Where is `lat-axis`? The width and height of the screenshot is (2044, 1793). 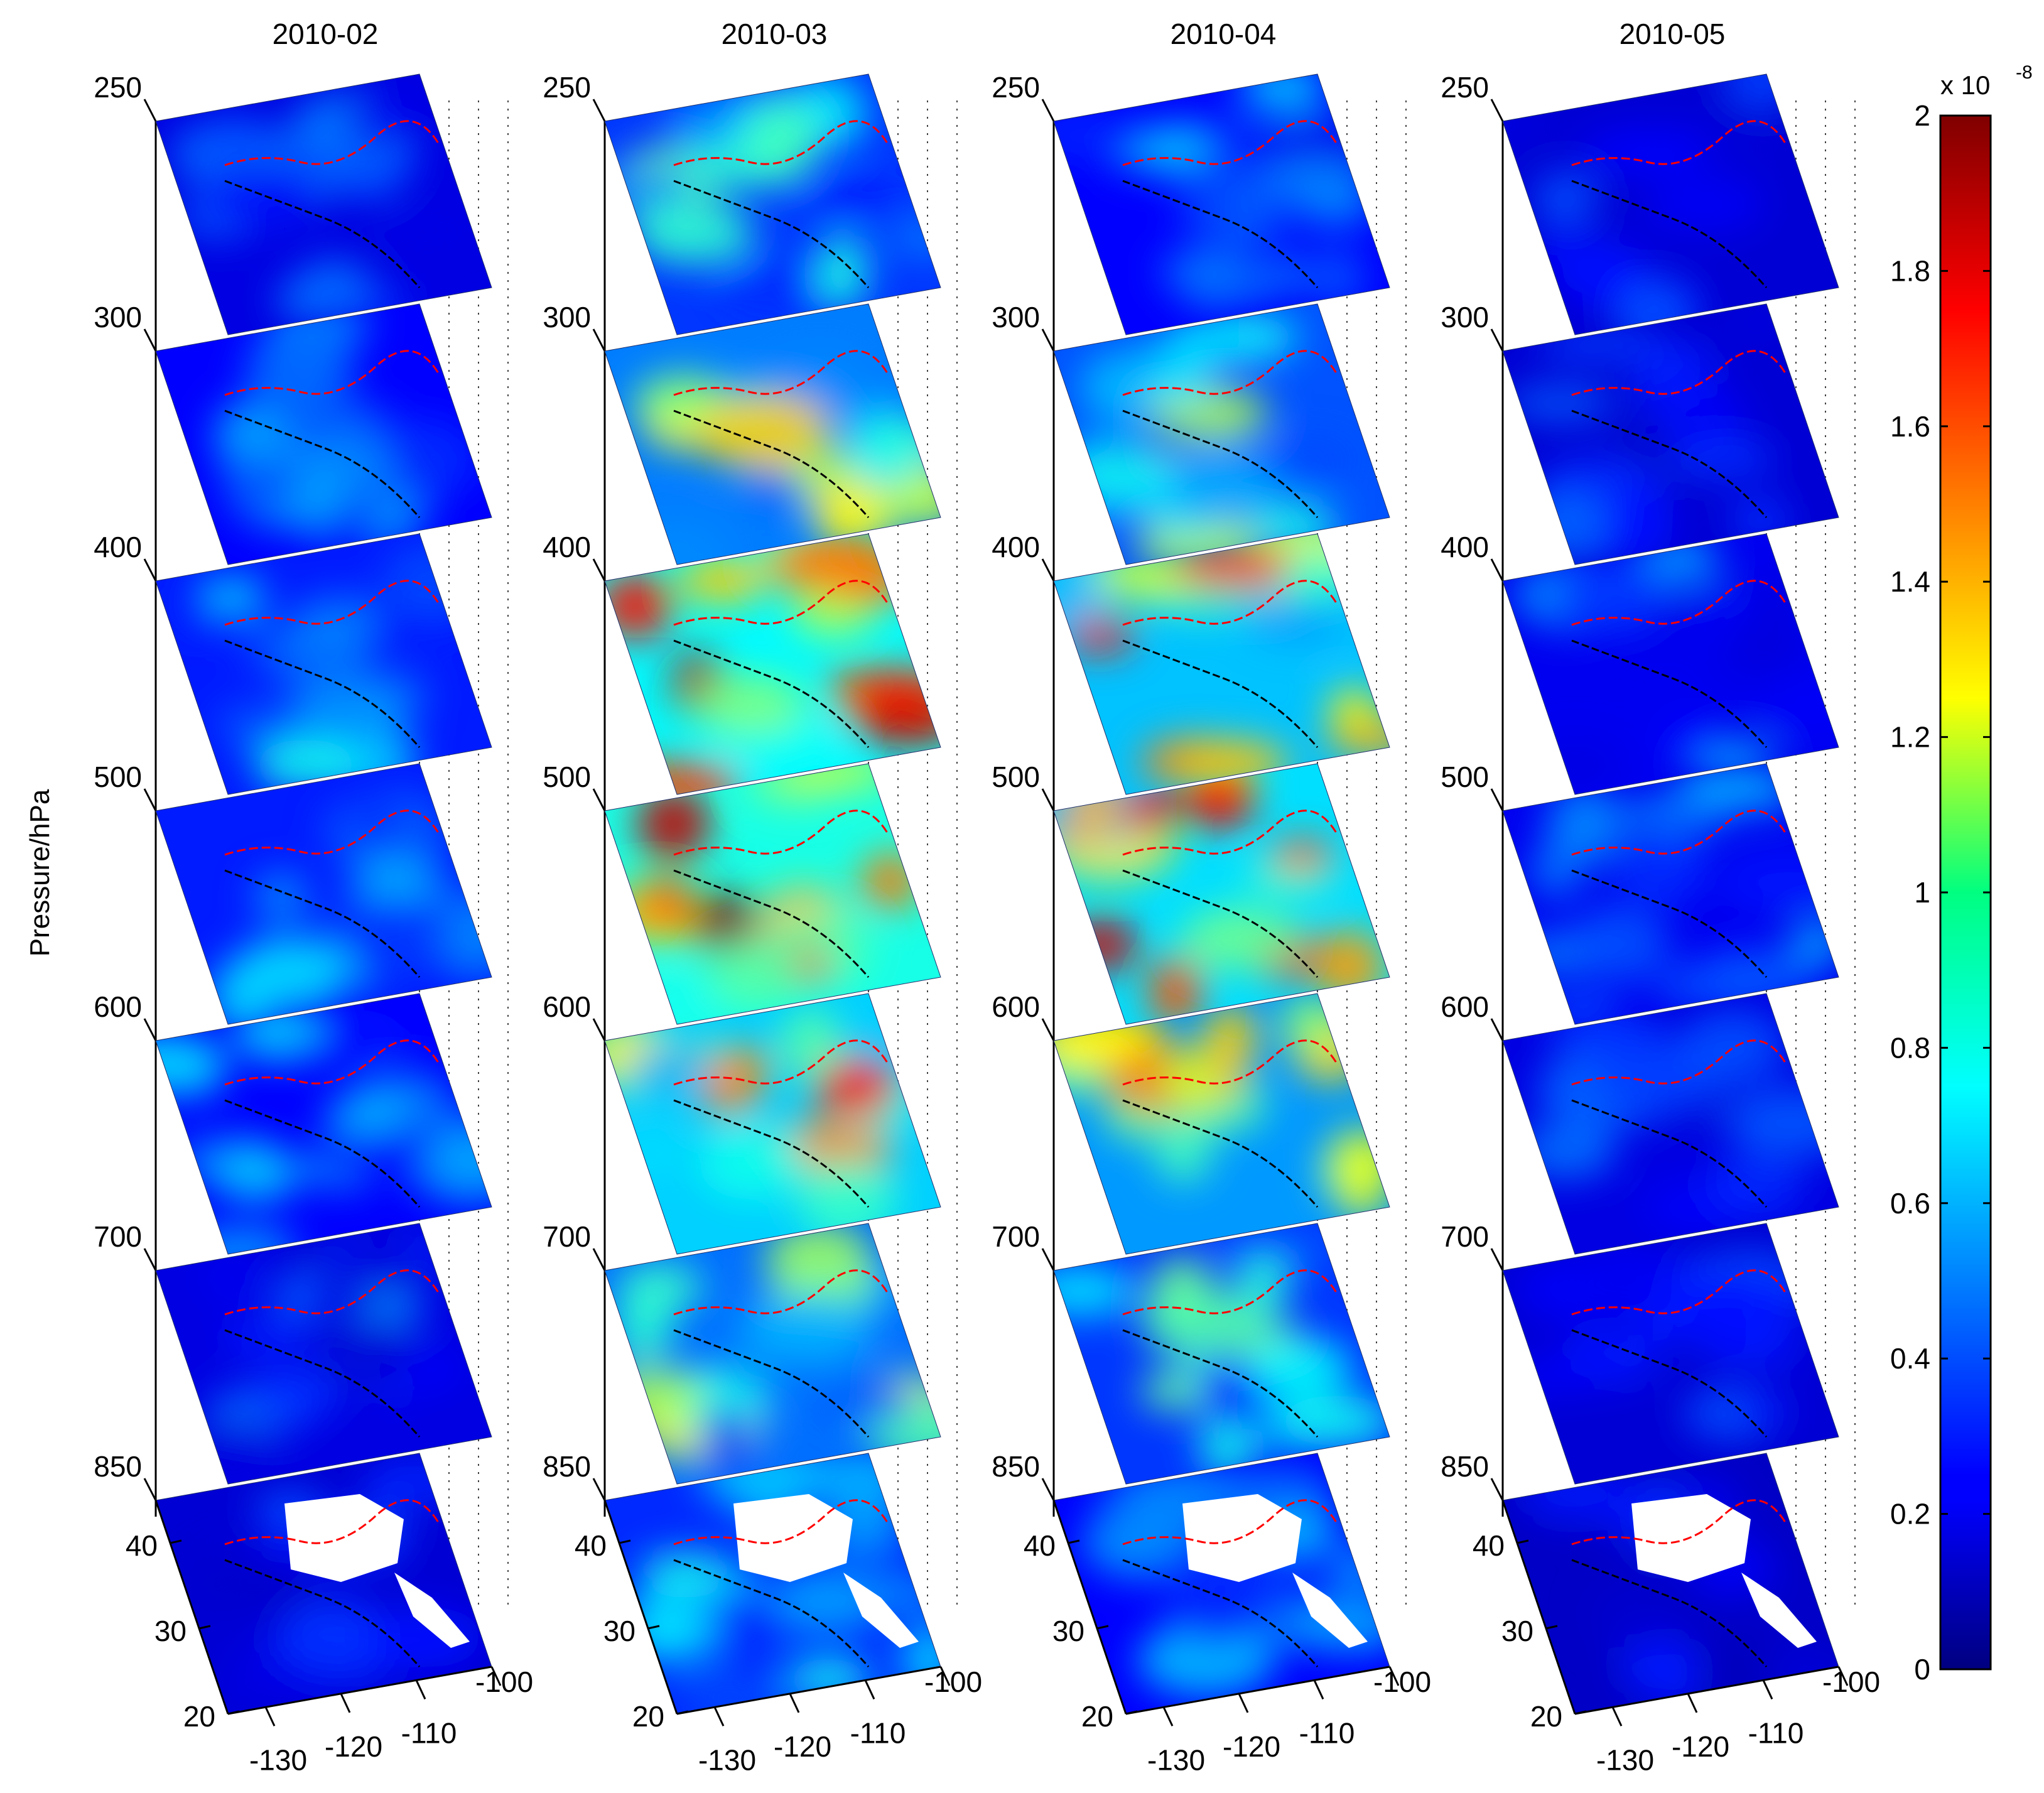
lat-axis is located at coordinates (1089, 1607).